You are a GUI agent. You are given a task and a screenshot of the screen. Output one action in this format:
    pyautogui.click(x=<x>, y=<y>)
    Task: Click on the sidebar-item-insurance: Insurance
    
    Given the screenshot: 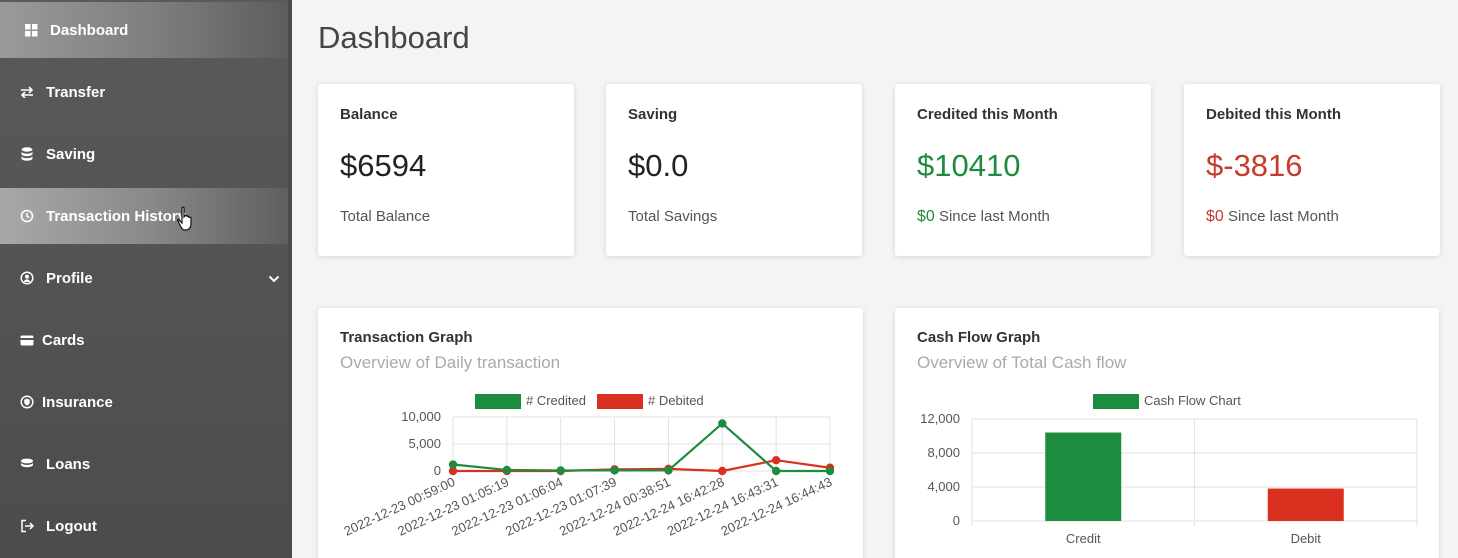 What is the action you would take?
    pyautogui.click(x=146, y=402)
    